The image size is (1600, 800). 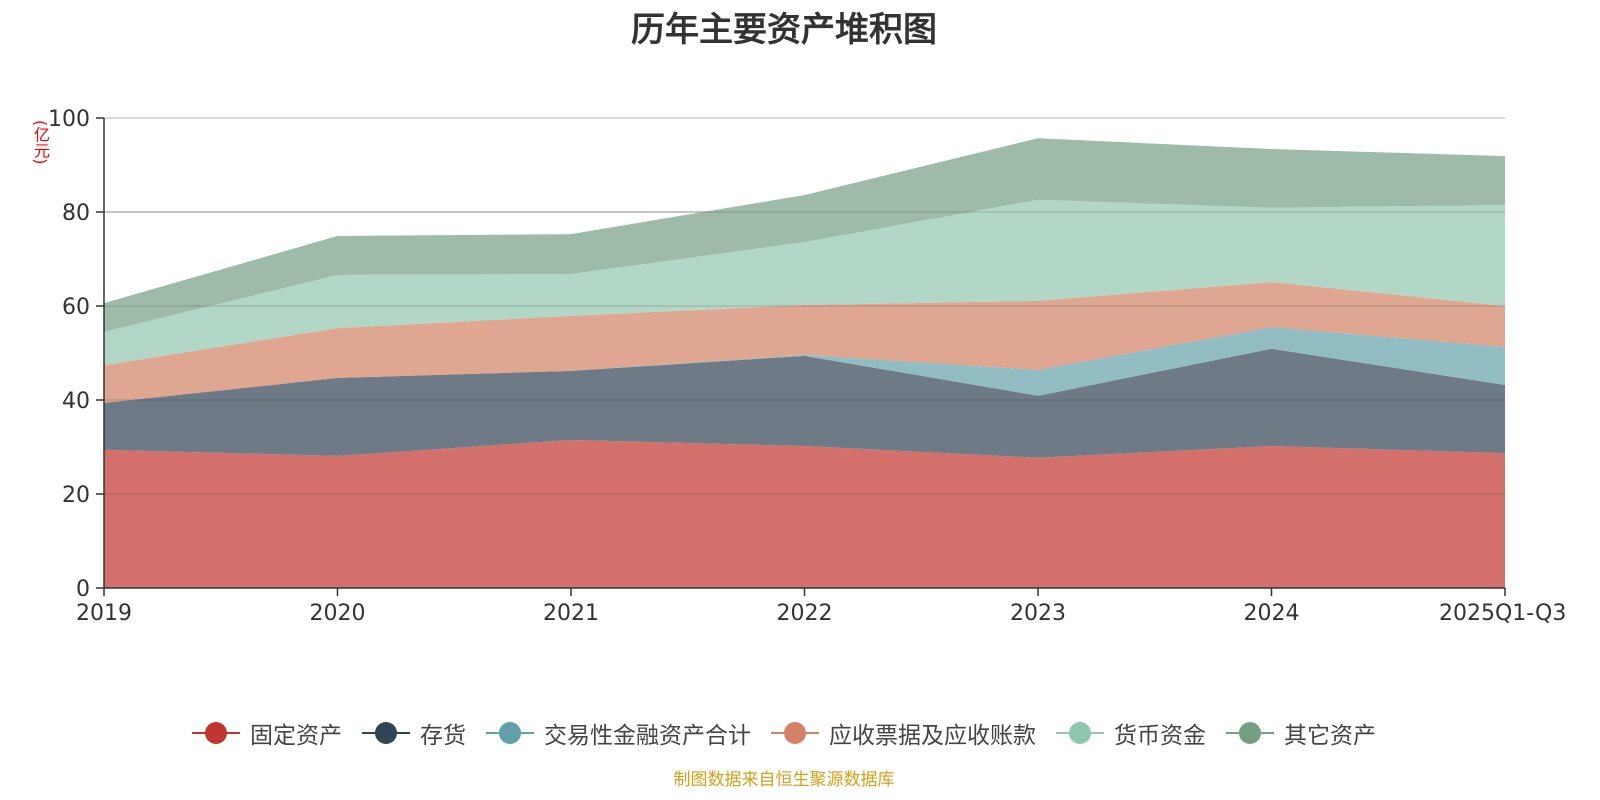 I want to click on legend-label: 货币资金, so click(x=1160, y=736).